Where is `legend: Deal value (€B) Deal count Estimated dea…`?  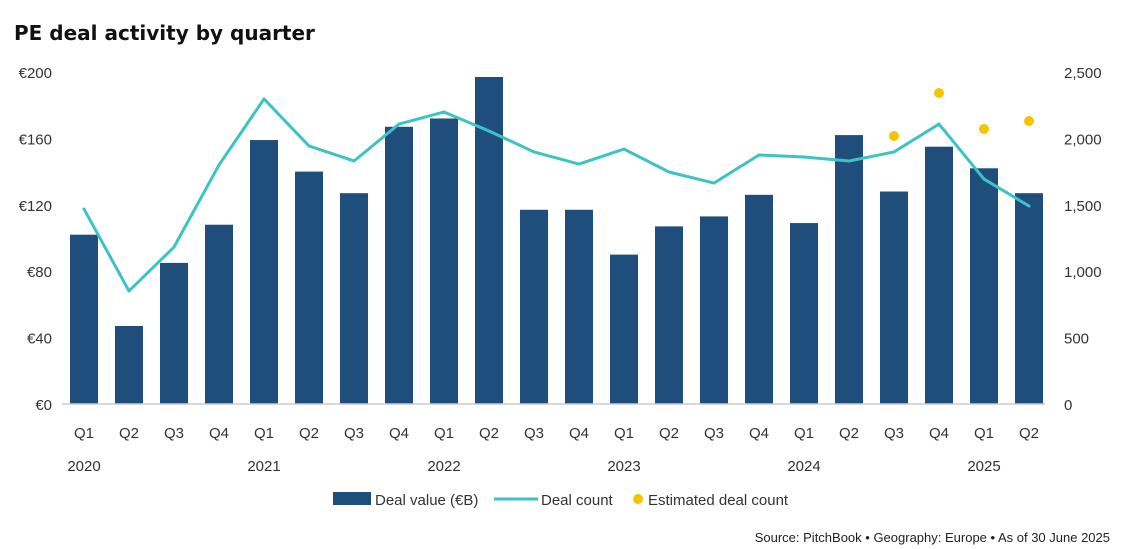 legend: Deal value (€B) Deal count Estimated dea… is located at coordinates (561, 500).